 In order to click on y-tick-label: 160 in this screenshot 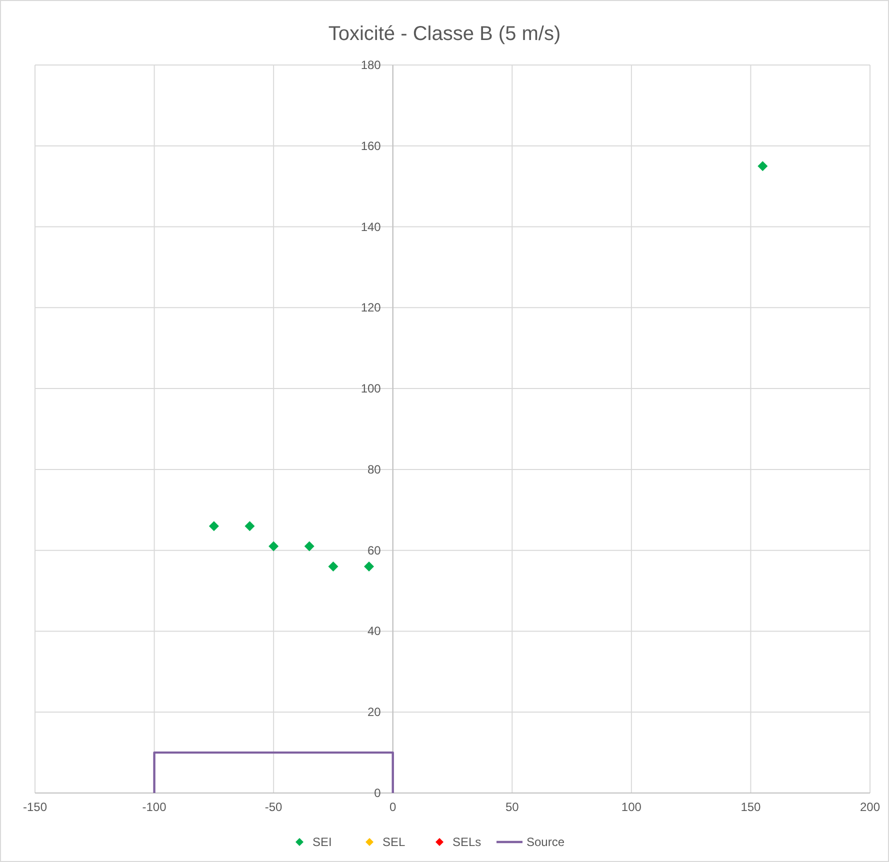, I will do `click(371, 145)`.